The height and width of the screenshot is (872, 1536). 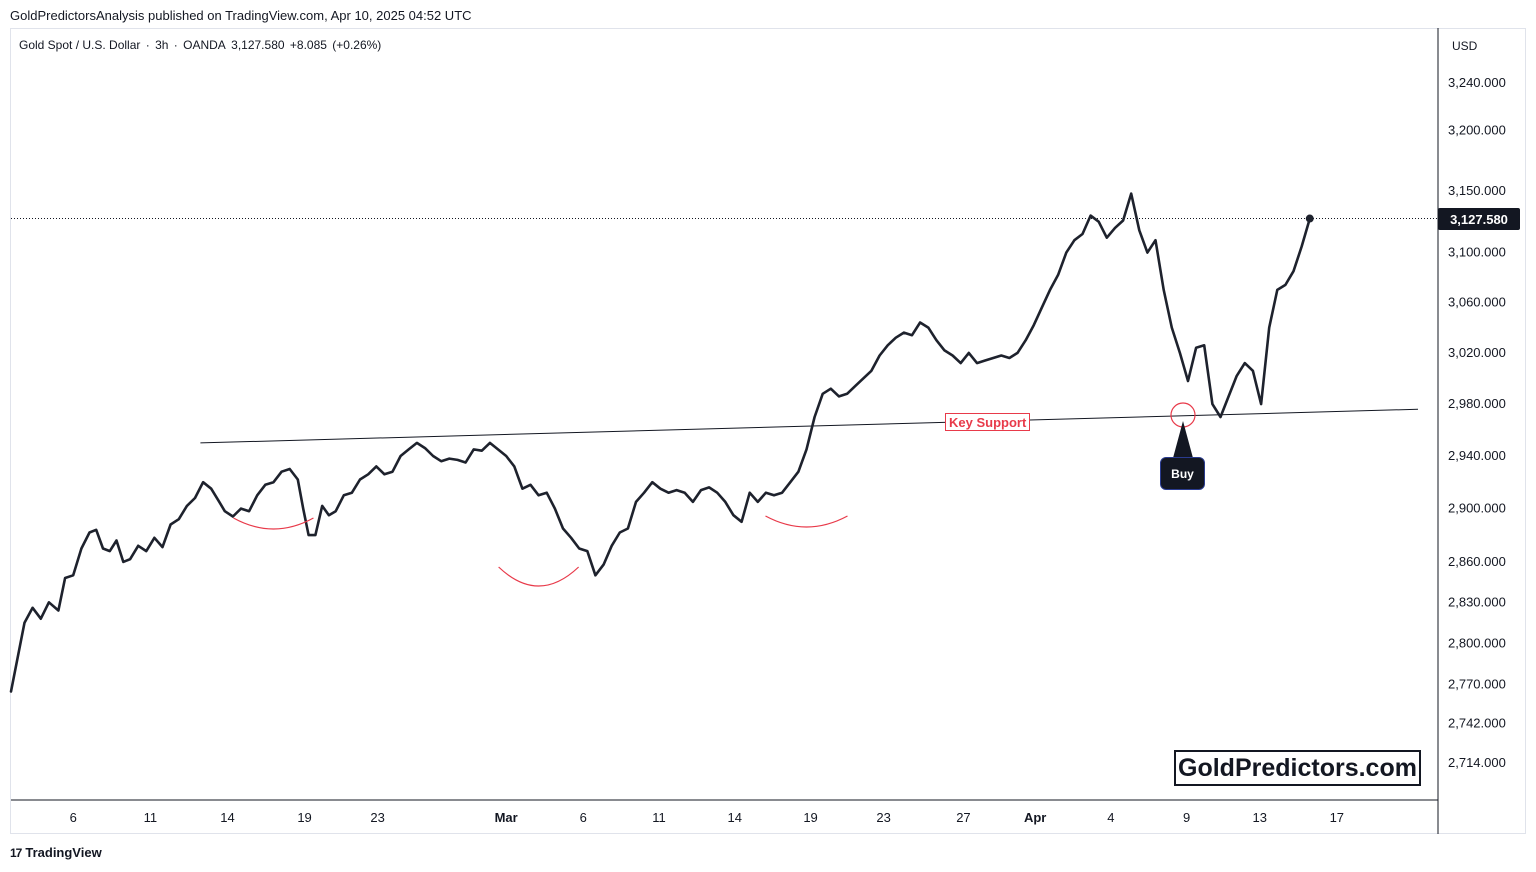 I want to click on watermark-logo: GoldPredictors.com, so click(x=1297, y=768).